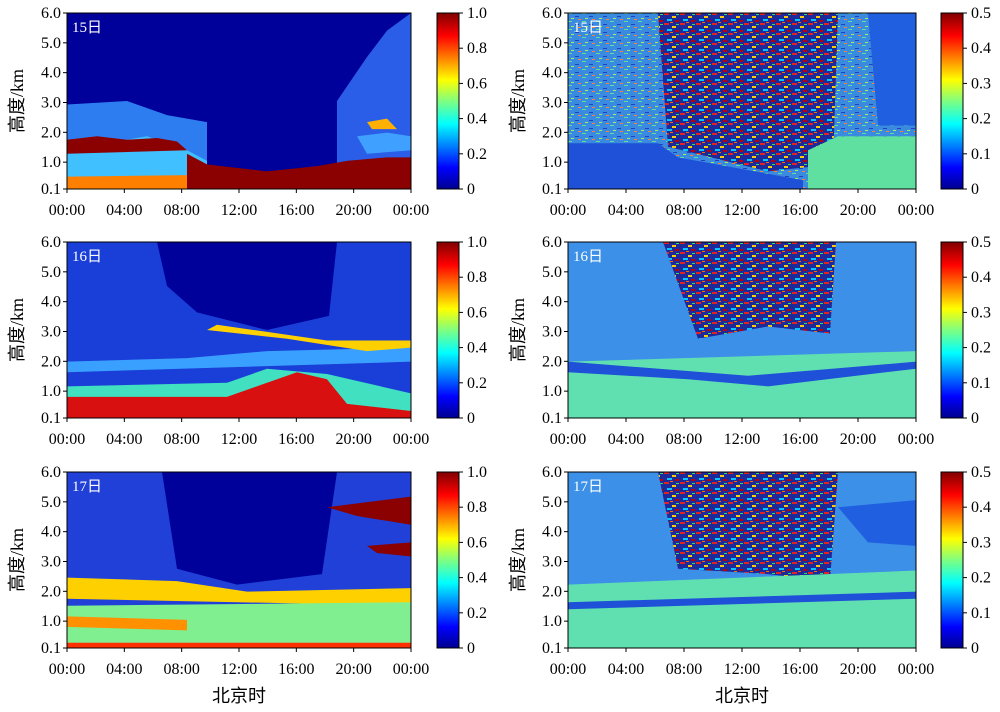 This screenshot has height=712, width=1000. I want to click on colorbar-tick-label: 1.0, so click(477, 242).